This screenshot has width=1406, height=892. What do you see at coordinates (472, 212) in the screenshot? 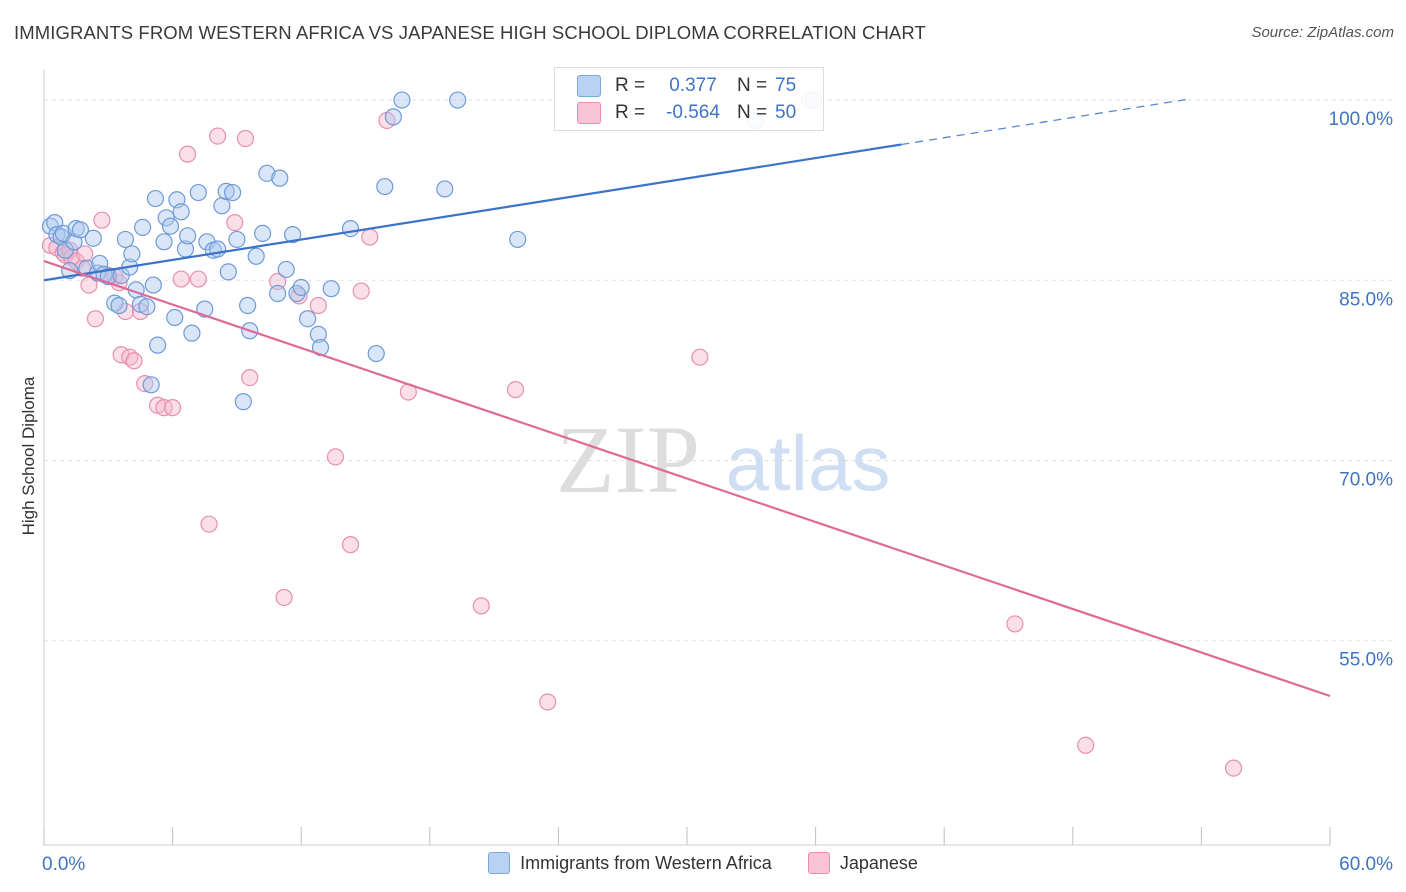
I see `western-africa-trend-line` at bounding box center [472, 212].